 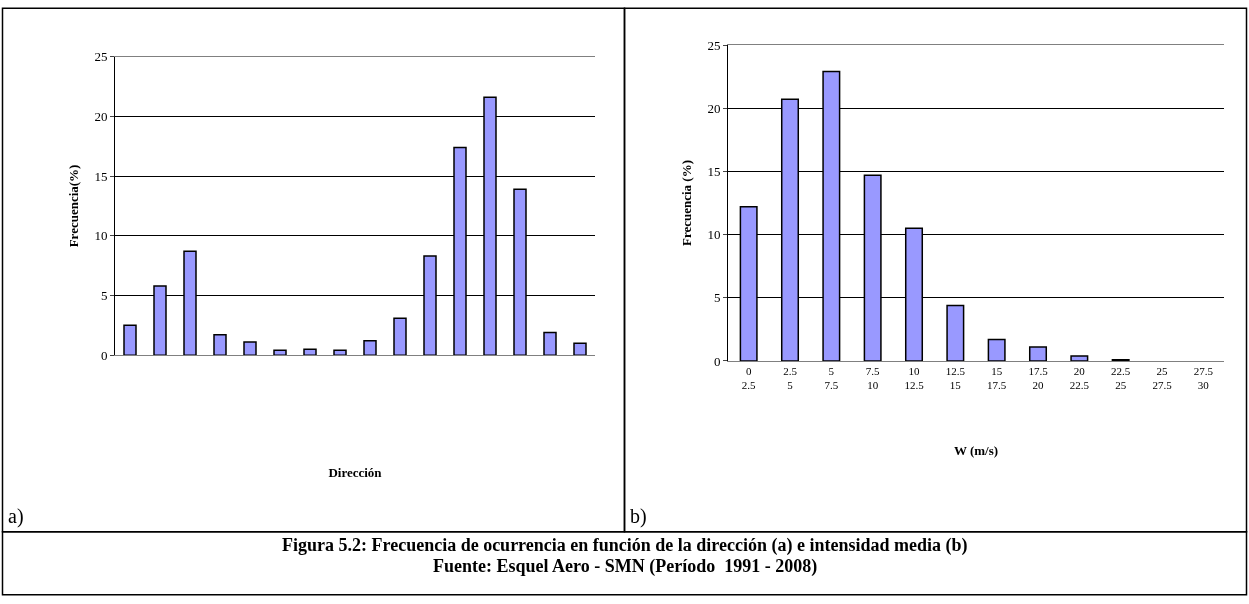 What do you see at coordinates (625, 566) in the screenshot?
I see `source-note: Fuente: Esquel Aero - SMN (Período 1991 - 2008)` at bounding box center [625, 566].